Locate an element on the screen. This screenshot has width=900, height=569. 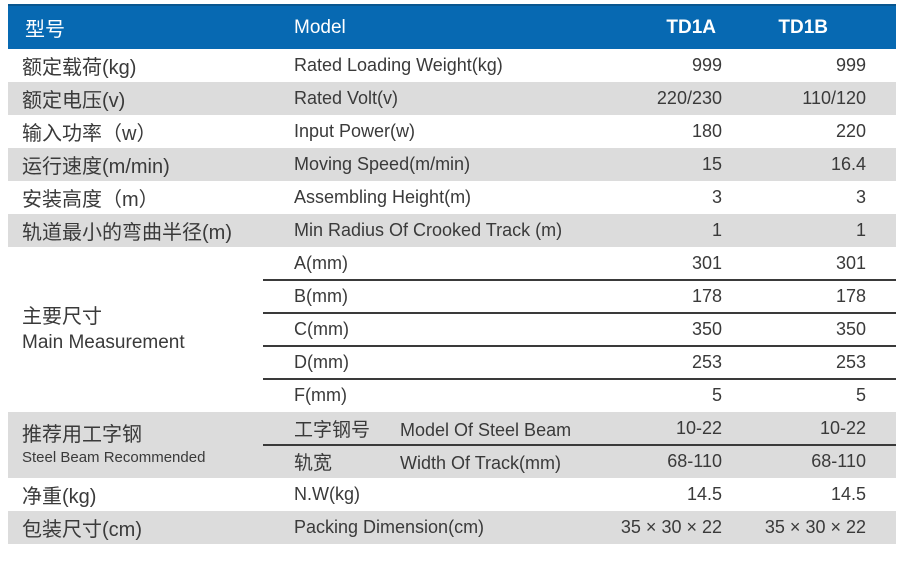
value-td1b: 999 is located at coordinates (850, 65).